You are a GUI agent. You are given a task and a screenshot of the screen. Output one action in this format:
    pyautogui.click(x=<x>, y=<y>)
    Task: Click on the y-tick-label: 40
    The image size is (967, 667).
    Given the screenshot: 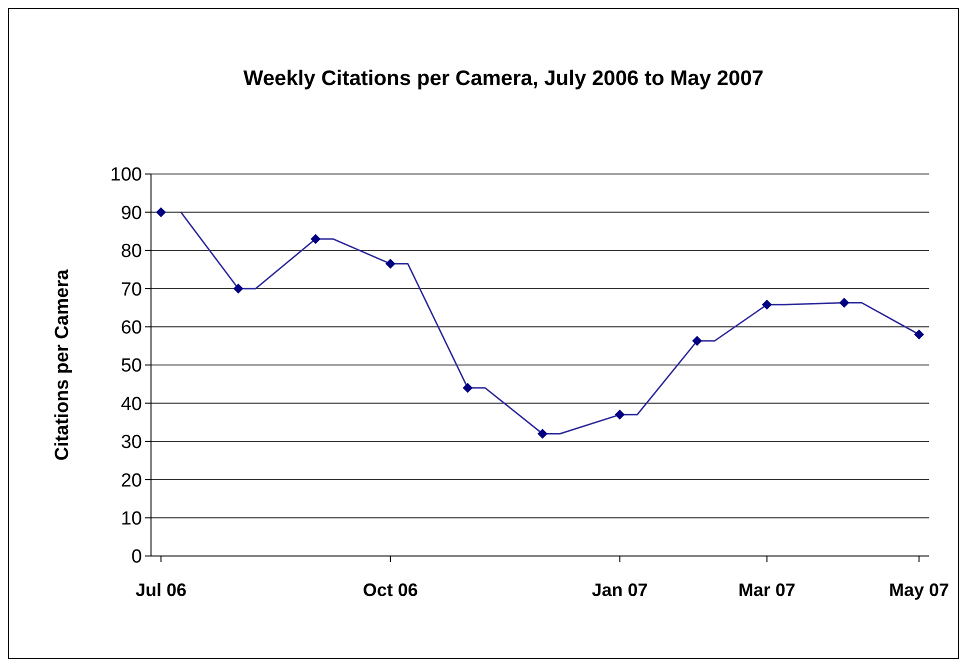 What is the action you would take?
    pyautogui.click(x=131, y=404)
    